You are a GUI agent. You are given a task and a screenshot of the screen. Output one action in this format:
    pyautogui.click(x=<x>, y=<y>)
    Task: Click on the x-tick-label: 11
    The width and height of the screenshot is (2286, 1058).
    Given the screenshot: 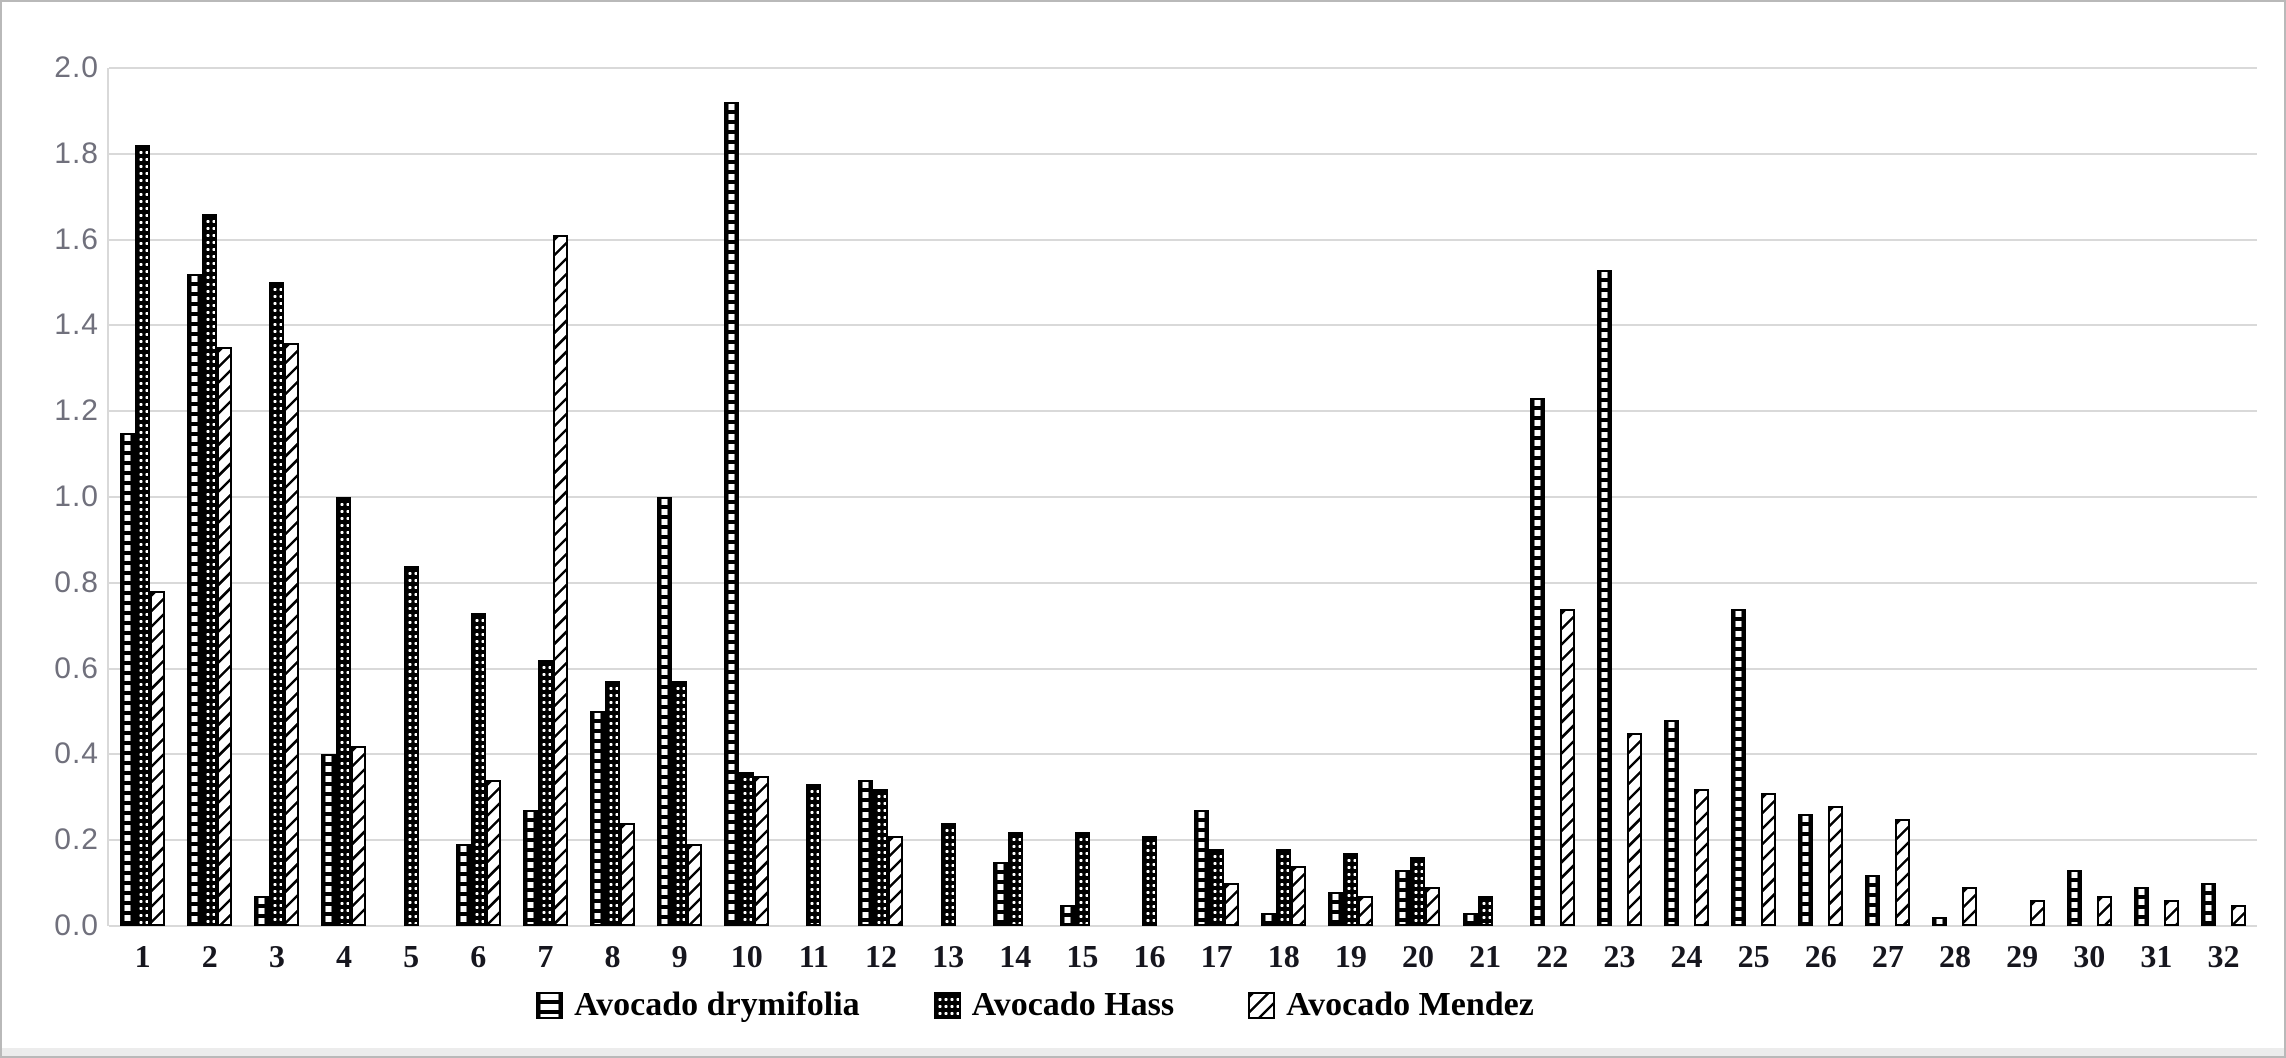 What is the action you would take?
    pyautogui.click(x=813, y=956)
    